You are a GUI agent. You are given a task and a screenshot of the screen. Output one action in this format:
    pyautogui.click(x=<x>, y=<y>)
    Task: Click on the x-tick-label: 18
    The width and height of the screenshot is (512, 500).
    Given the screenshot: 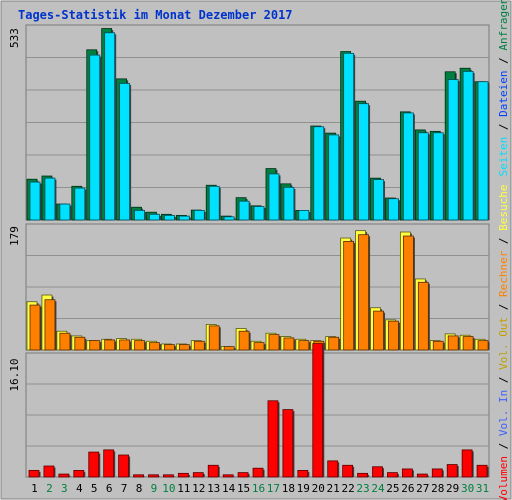 What is the action you would take?
    pyautogui.click(x=288, y=488)
    